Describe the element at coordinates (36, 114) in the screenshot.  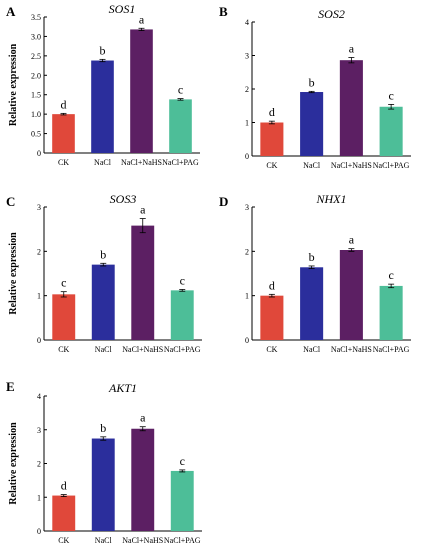
I see `y-tick-label: 1.0` at that location.